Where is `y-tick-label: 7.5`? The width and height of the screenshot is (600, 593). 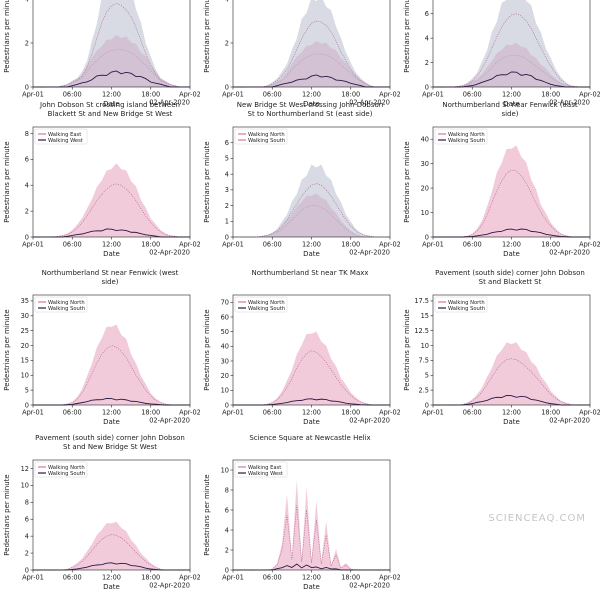
y-tick-label: 7.5 is located at coordinates (424, 361).